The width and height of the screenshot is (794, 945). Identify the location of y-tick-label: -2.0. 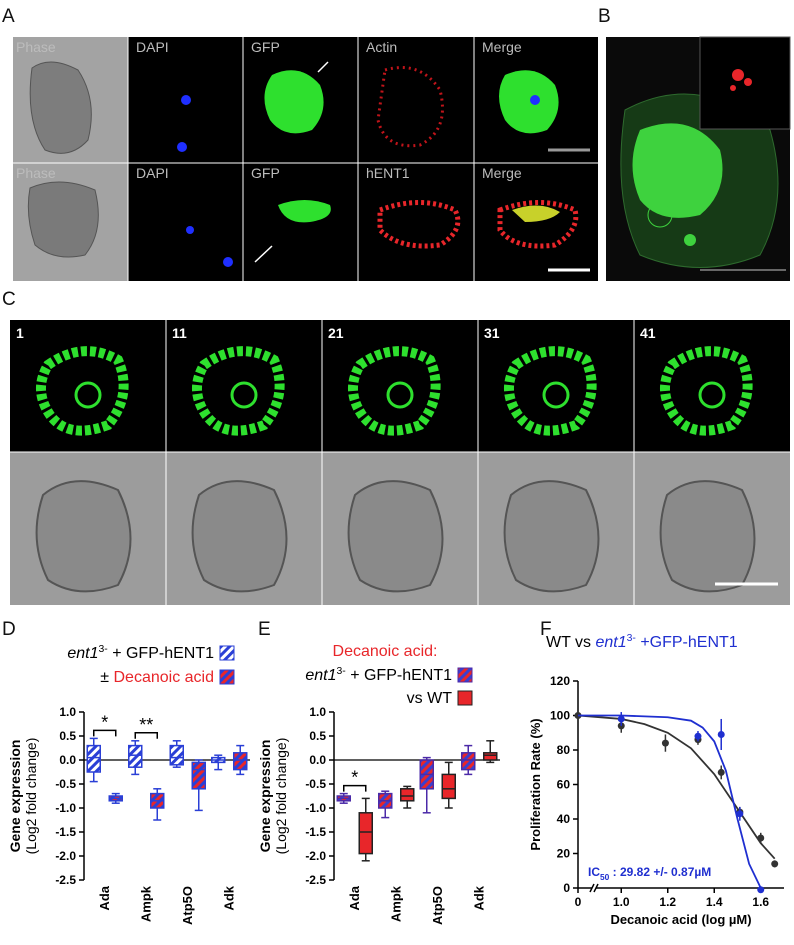
(65, 856).